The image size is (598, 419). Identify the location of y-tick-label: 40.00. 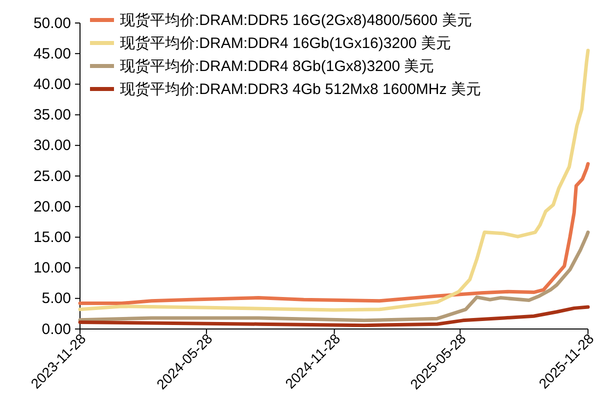
(52, 84).